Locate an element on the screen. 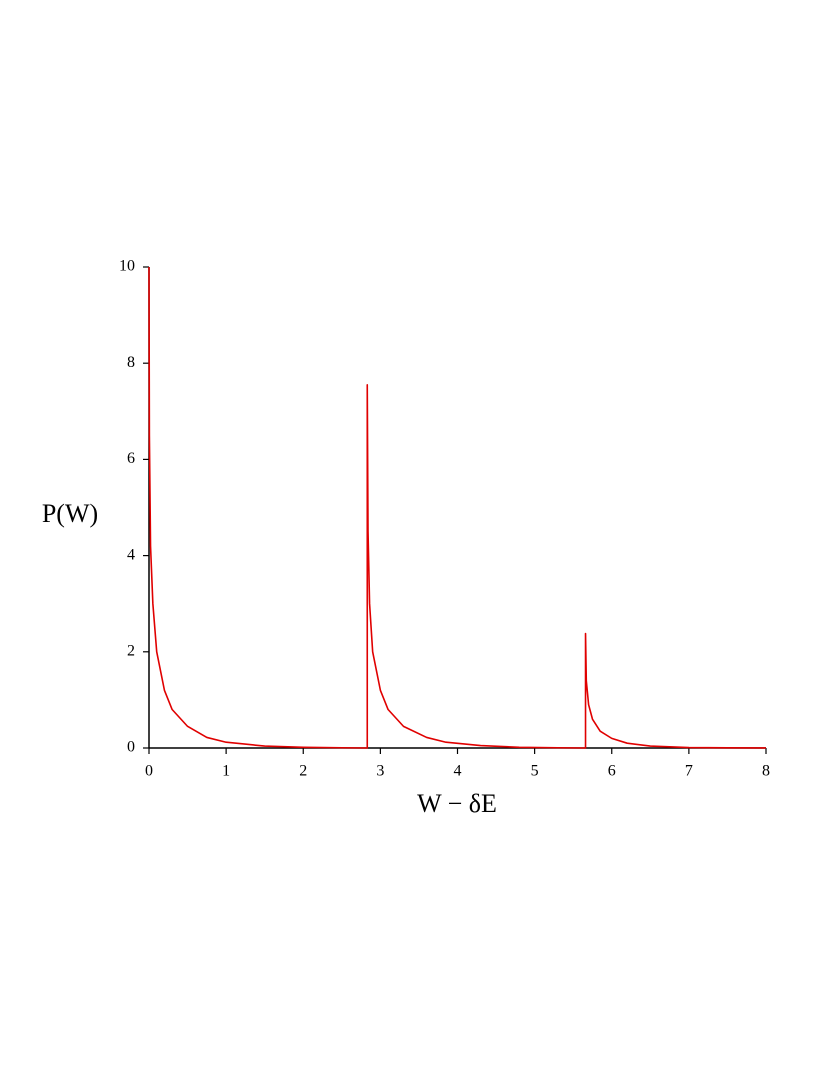  y-tick-label: 10 is located at coordinates (127, 266).